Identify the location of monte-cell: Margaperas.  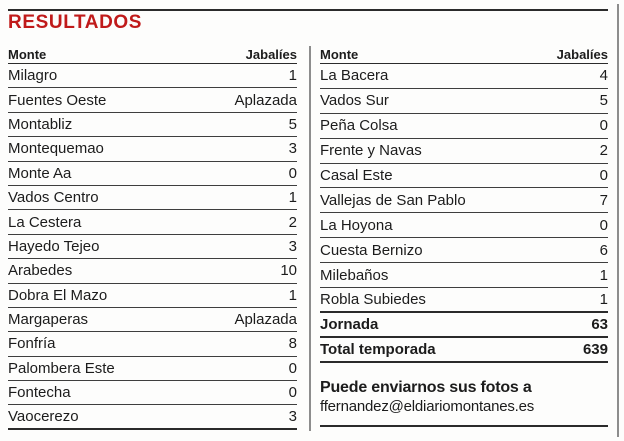
(48, 320).